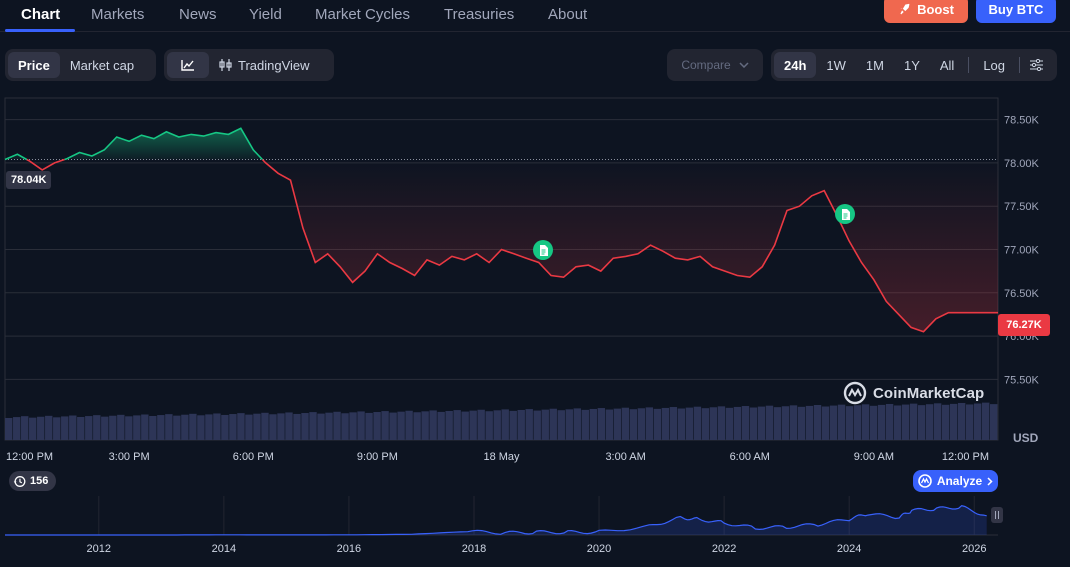  What do you see at coordinates (29, 457) in the screenshot?
I see `x-tick-label: 12:00 PM` at bounding box center [29, 457].